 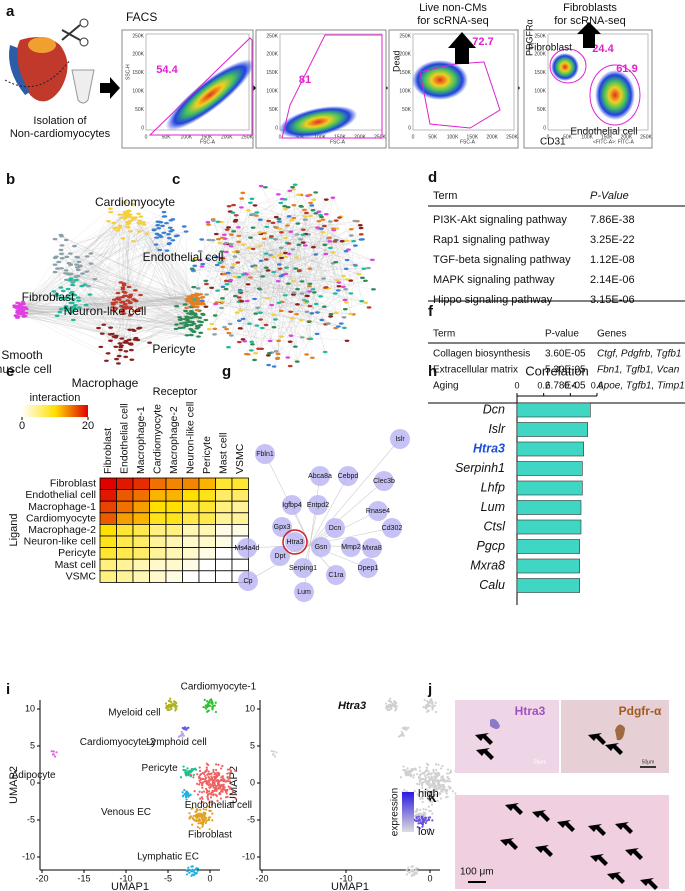 What do you see at coordinates (208, 142) in the screenshot?
I see `axis-label: FSC-A` at bounding box center [208, 142].